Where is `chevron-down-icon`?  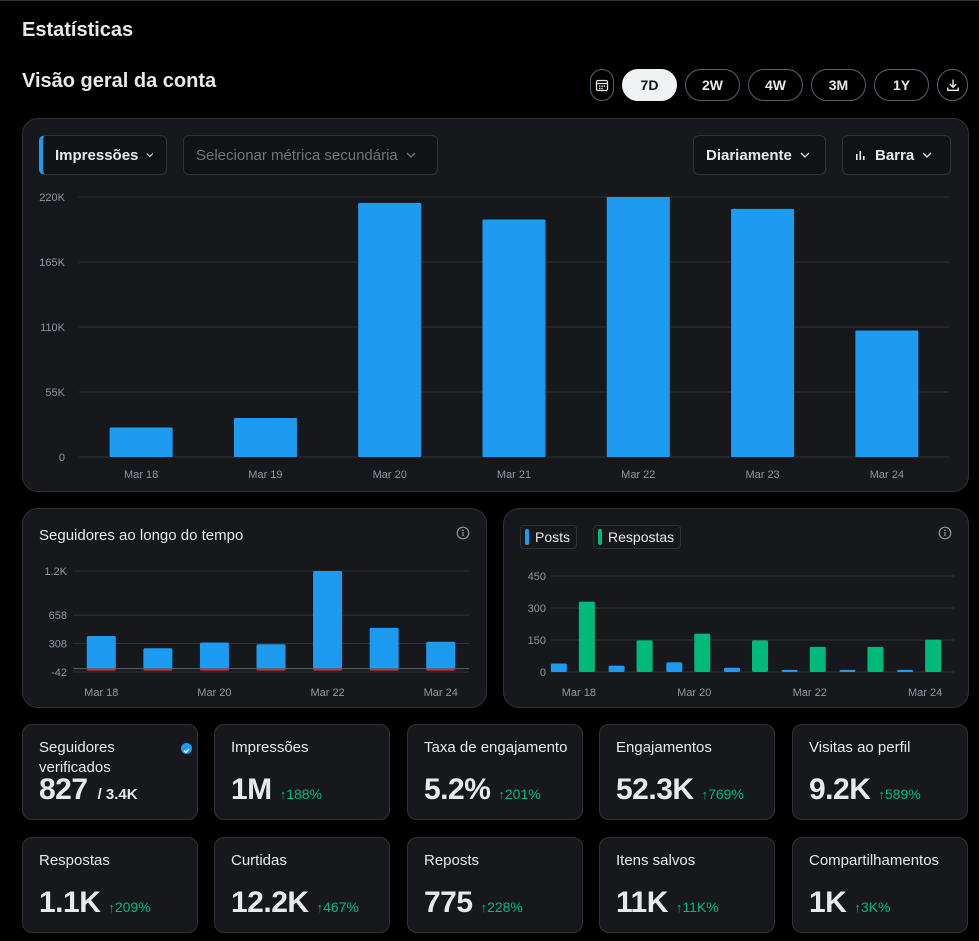
chevron-down-icon is located at coordinates (927, 155).